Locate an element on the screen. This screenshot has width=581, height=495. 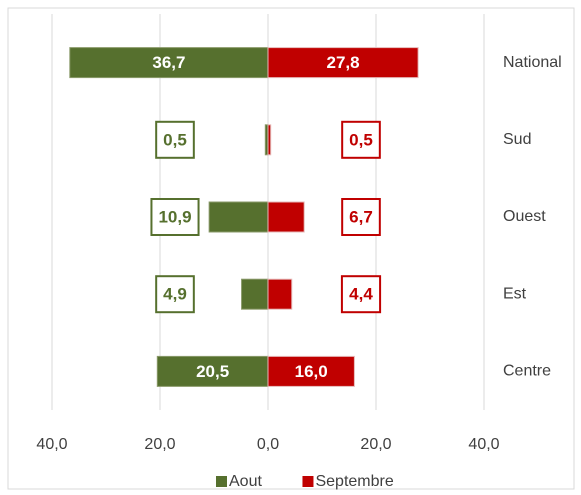
data-label: 10,9 is located at coordinates (174, 216).